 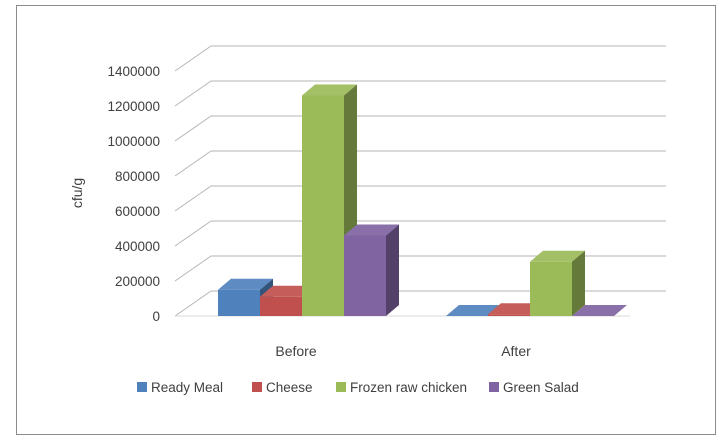 I want to click on legend-item: Green Salad, so click(x=534, y=387).